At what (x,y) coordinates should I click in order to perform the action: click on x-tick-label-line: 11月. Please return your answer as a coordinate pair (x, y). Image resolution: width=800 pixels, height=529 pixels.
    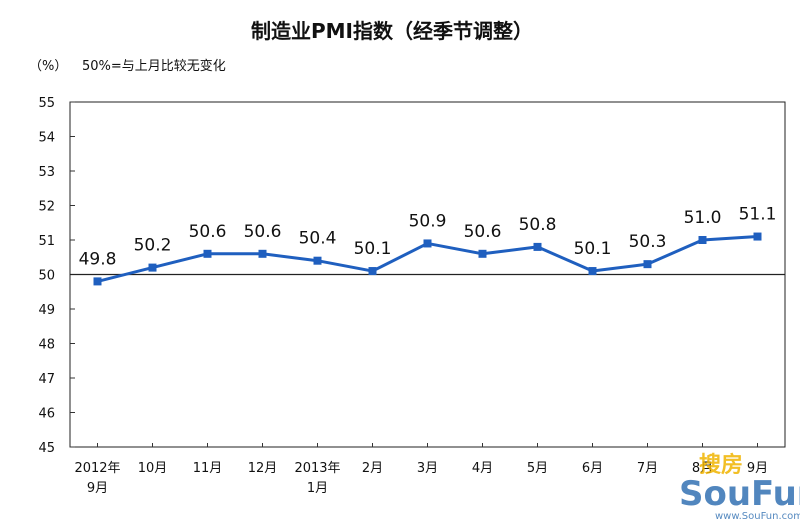
    Looking at the image, I should click on (208, 468).